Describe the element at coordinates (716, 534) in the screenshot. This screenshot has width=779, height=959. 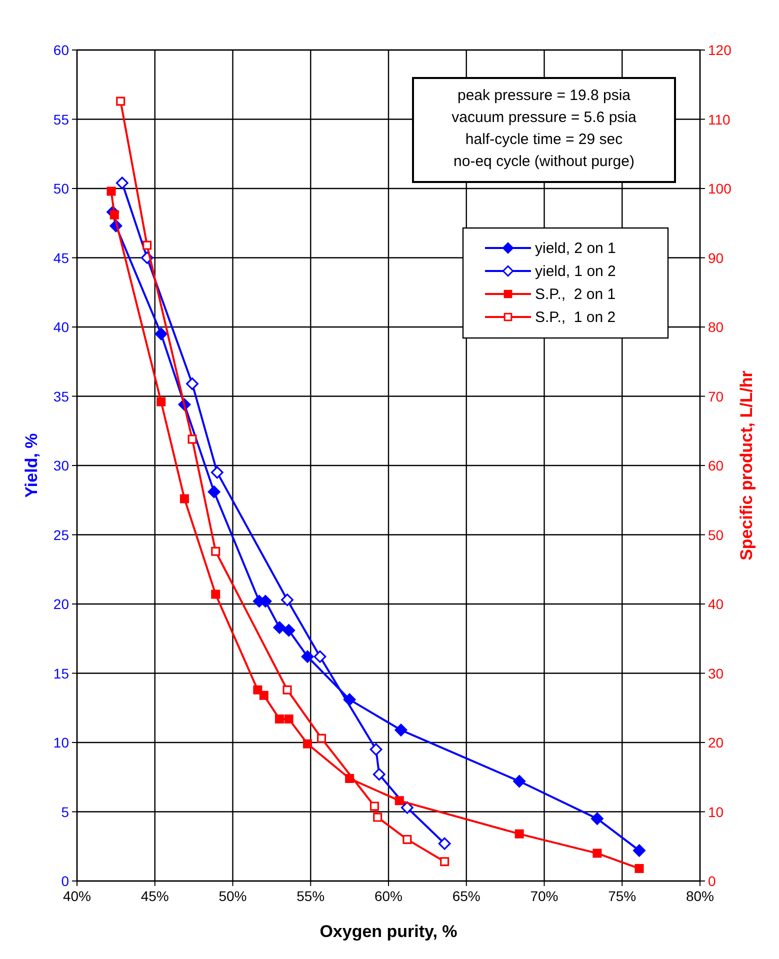
I see `y2-tick-label: 50` at that location.